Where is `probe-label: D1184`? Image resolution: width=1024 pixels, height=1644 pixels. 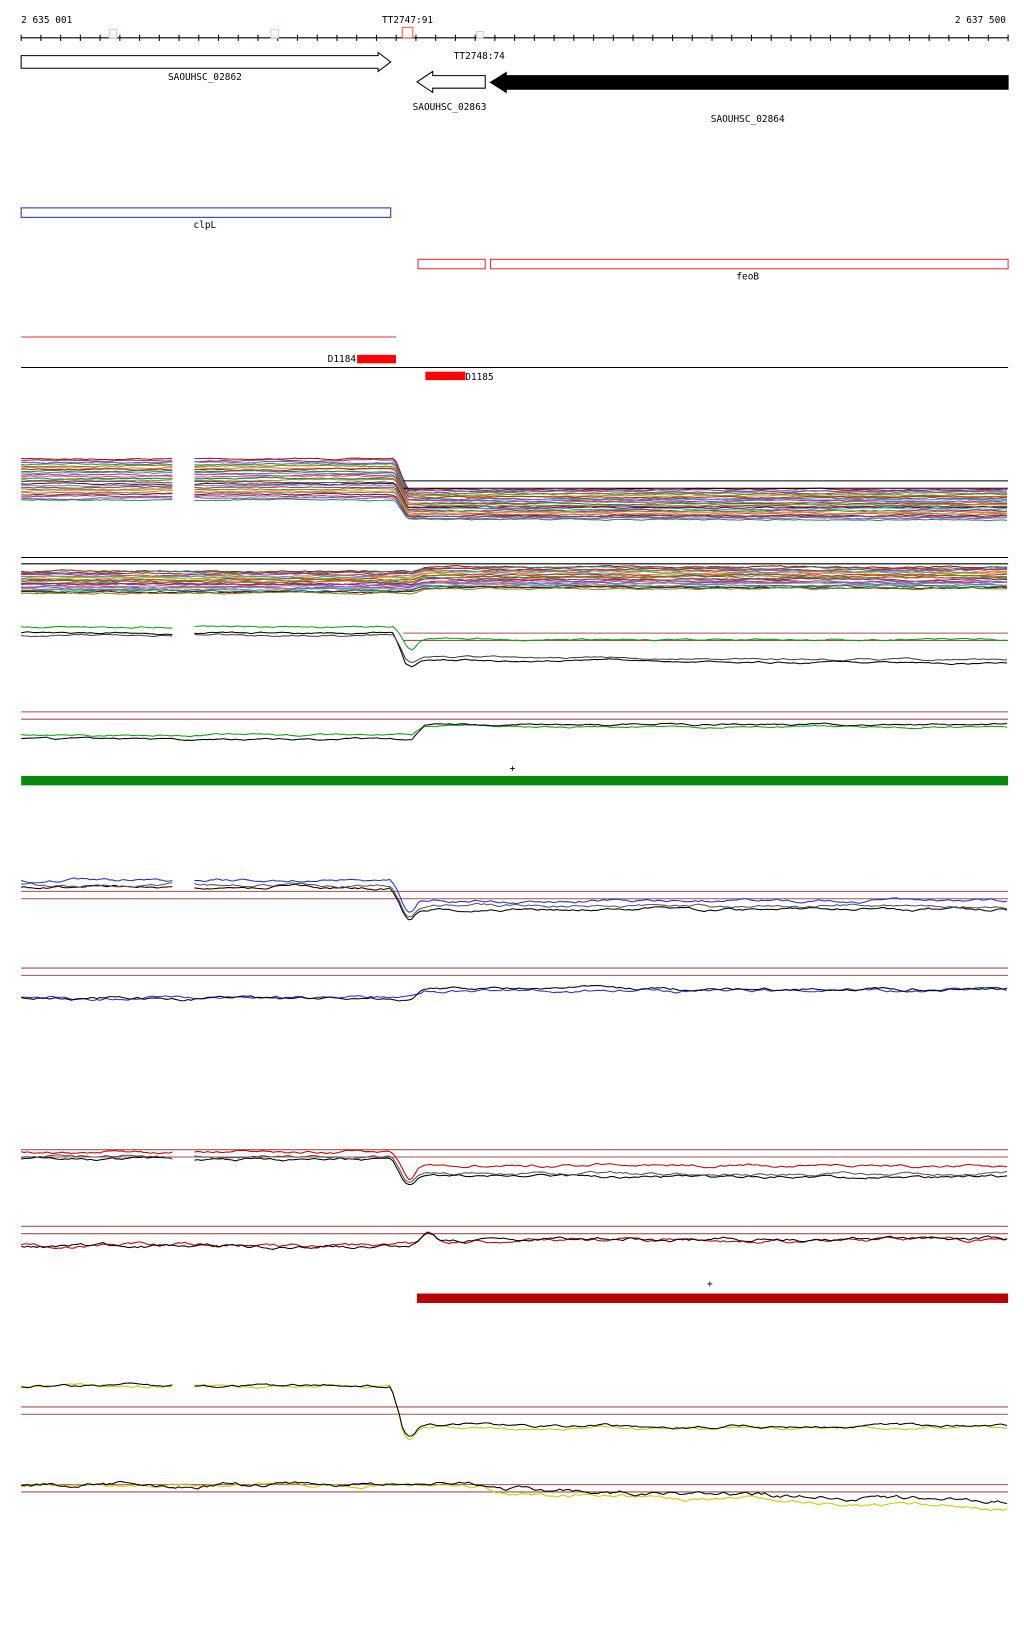
probe-label: D1184 is located at coordinates (342, 359).